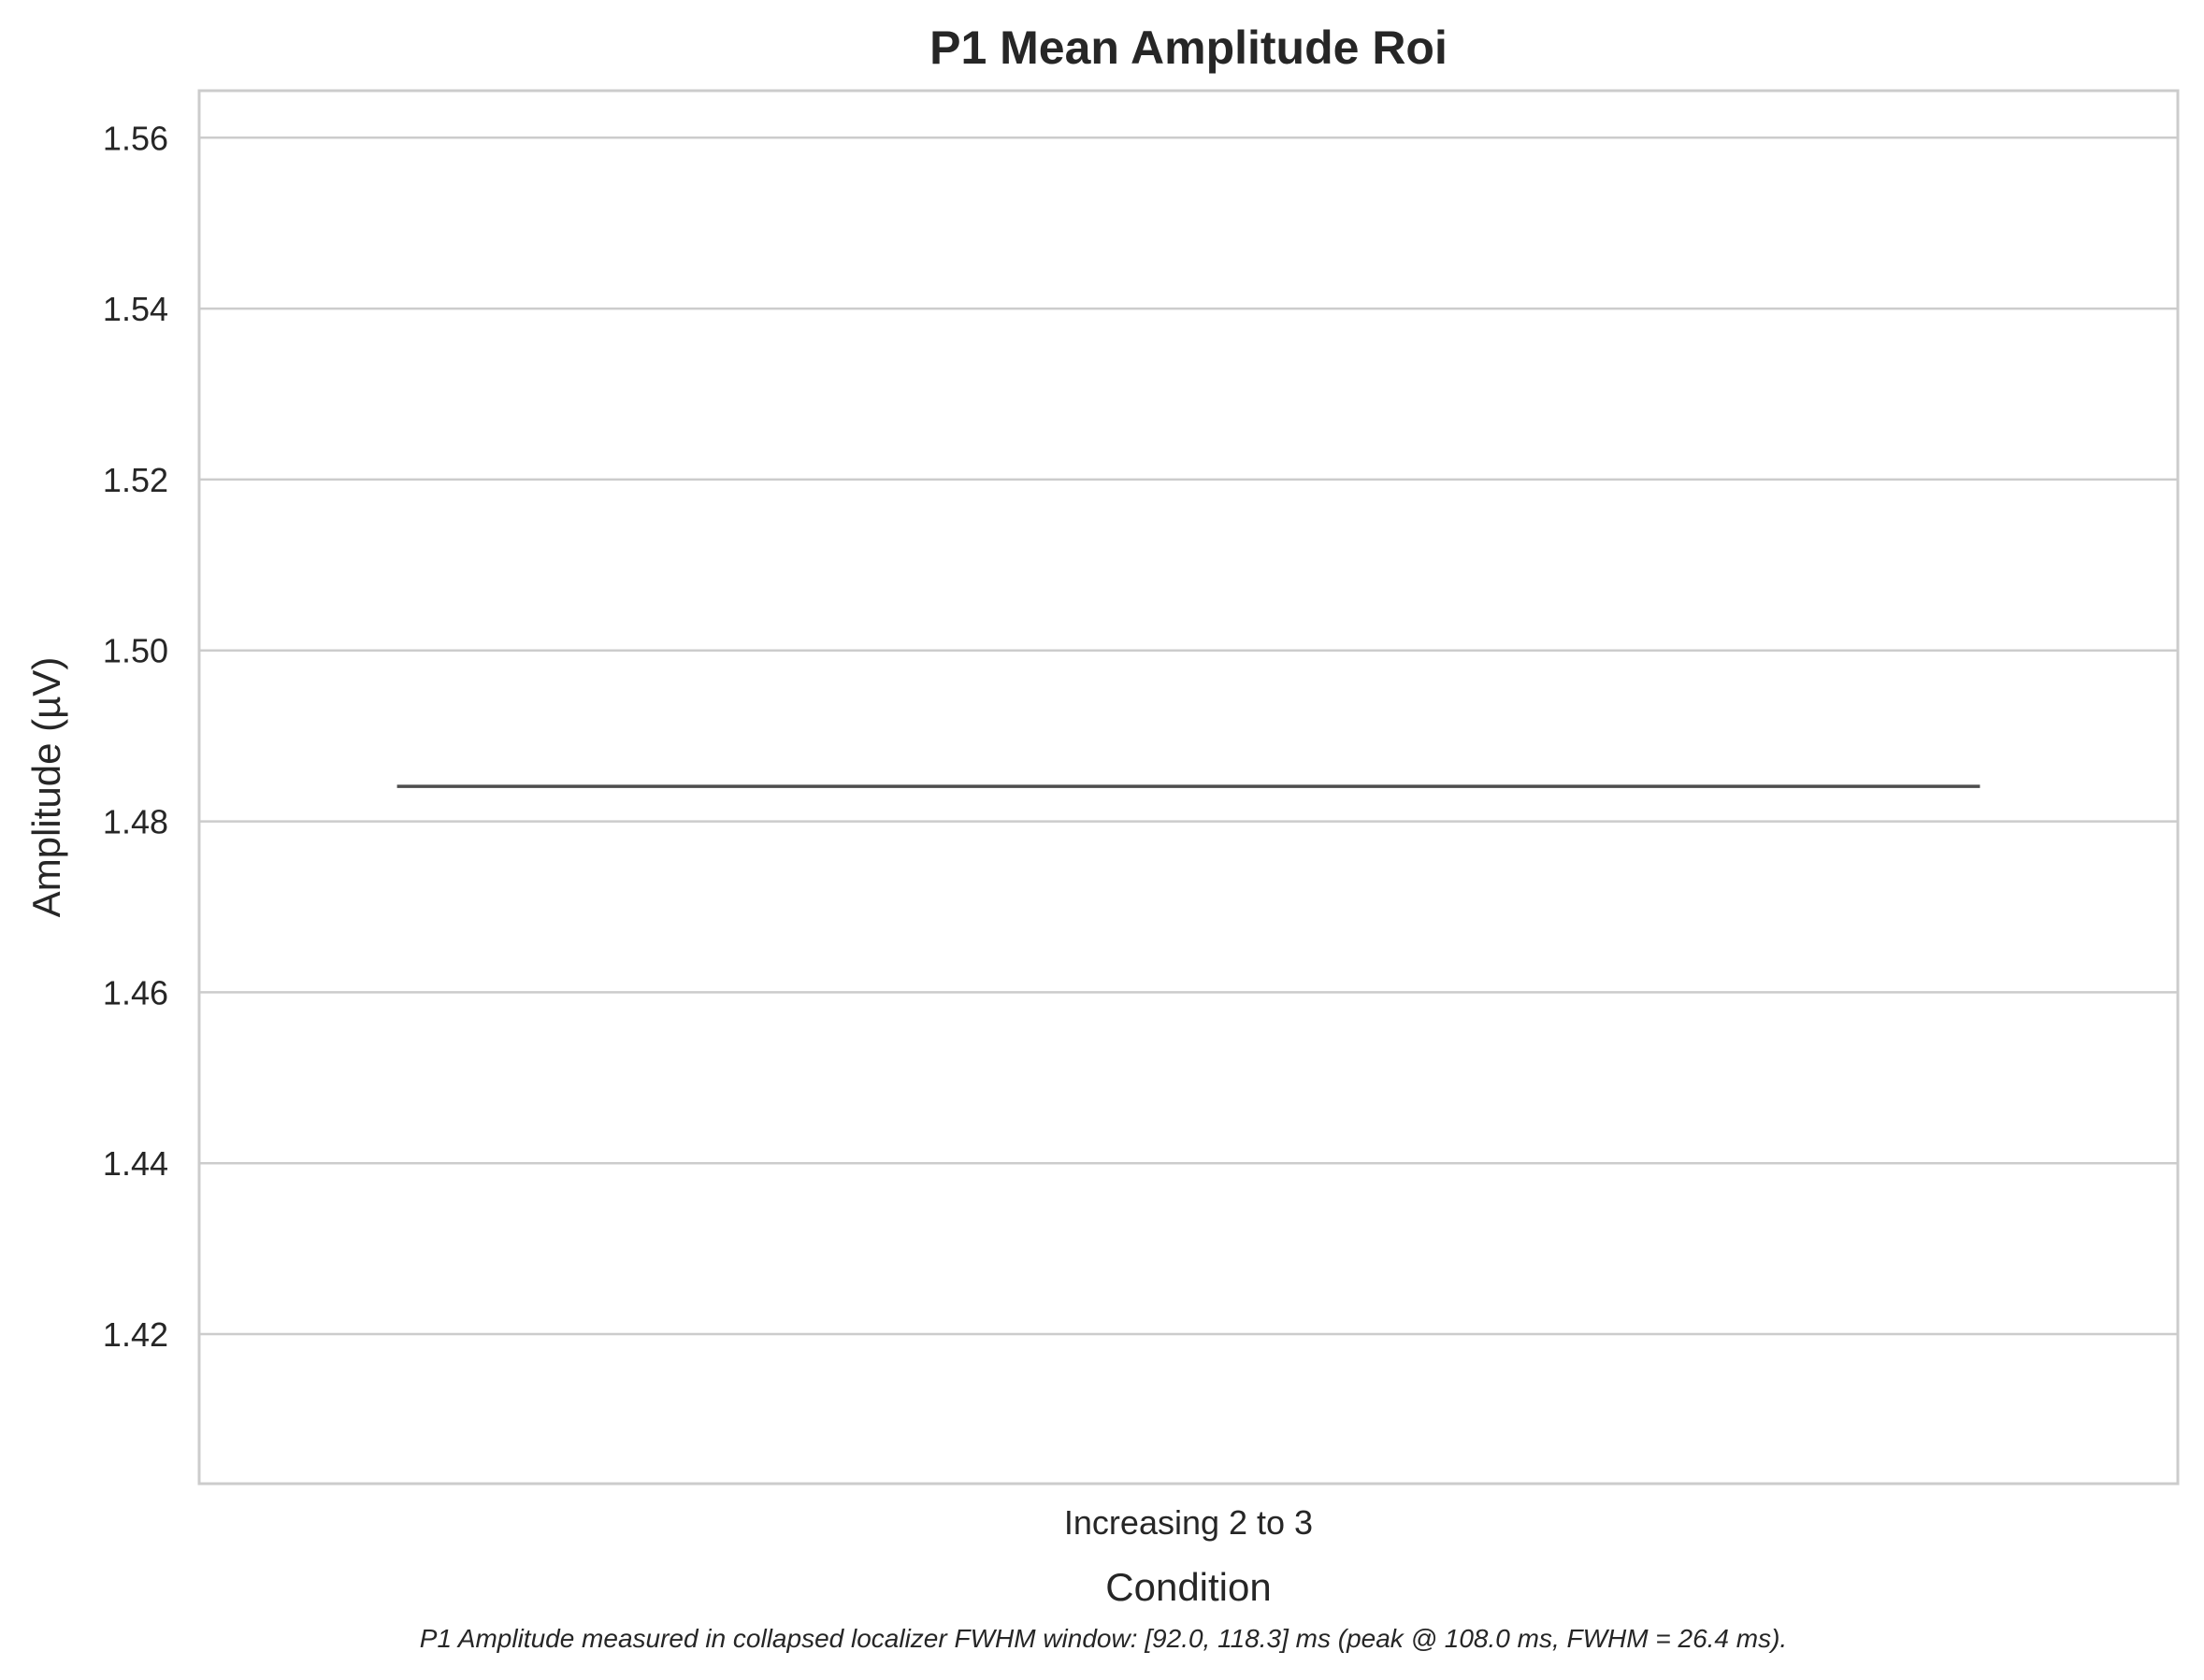 The image size is (2204, 1680). Describe the element at coordinates (135, 480) in the screenshot. I see `y-tick-label: 1.52` at that location.